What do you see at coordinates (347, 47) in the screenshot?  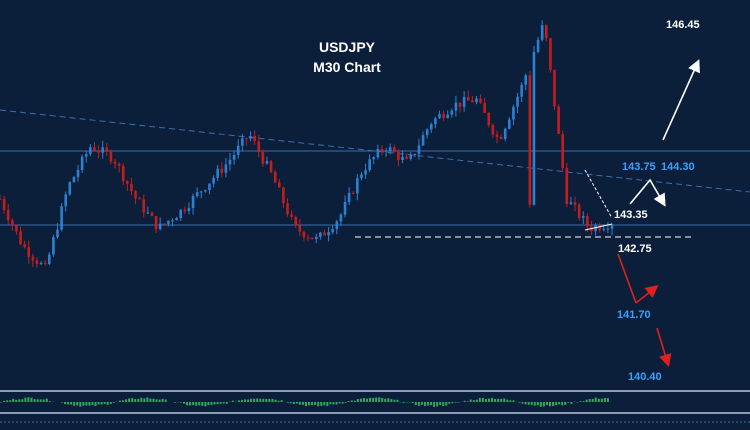 I see `chart-title: USDJPY` at bounding box center [347, 47].